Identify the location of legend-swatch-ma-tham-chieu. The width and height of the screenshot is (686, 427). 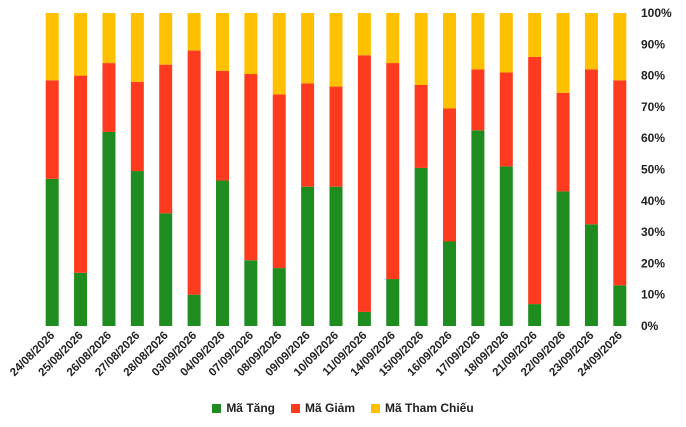
(375, 408).